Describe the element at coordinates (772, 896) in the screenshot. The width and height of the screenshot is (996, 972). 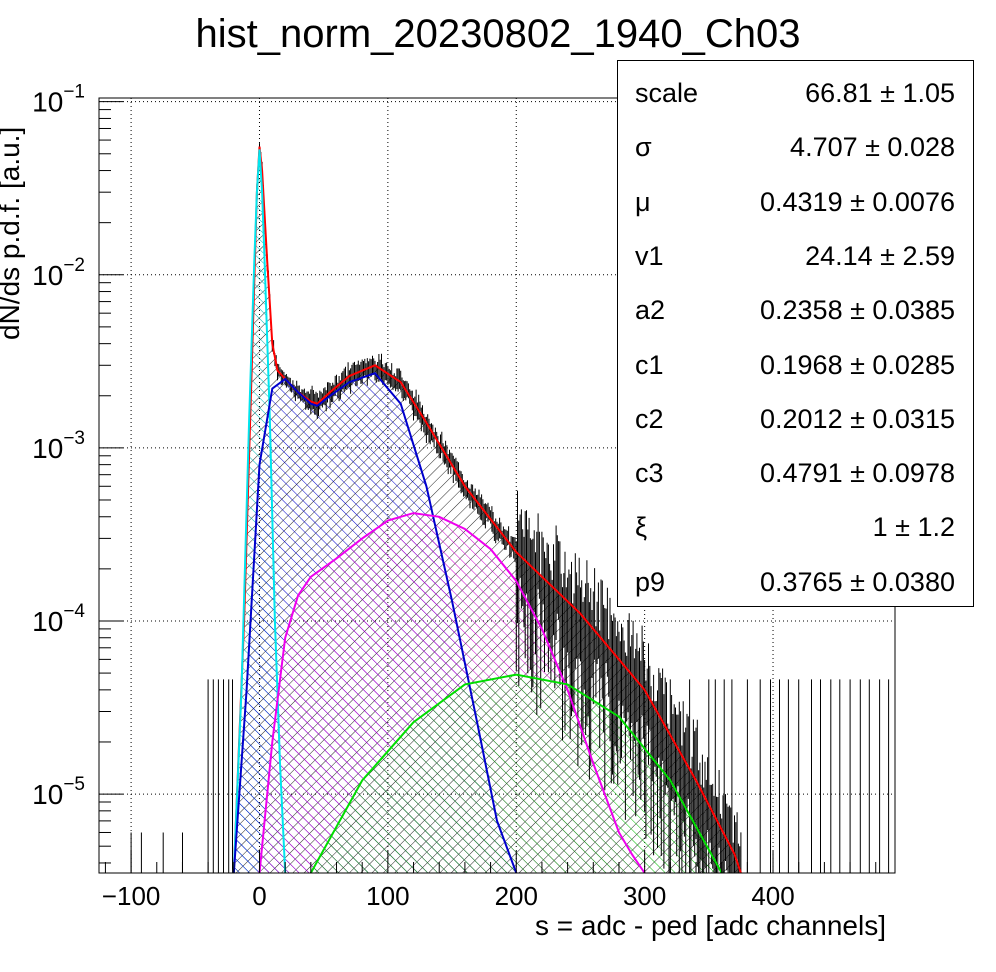
I see `x-tick-label: 400` at that location.